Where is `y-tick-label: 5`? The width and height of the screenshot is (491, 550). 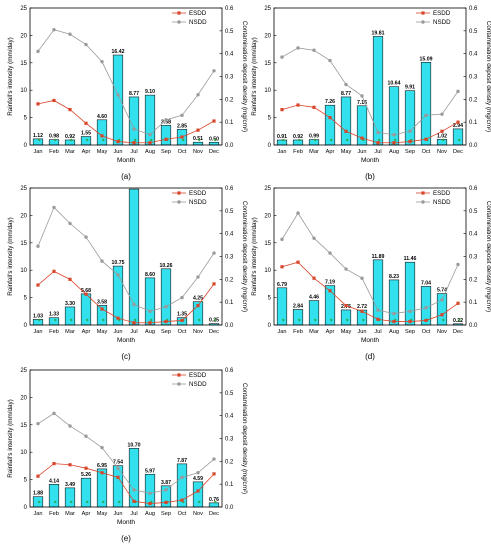
y-tick-label: 5 is located at coordinates (270, 299).